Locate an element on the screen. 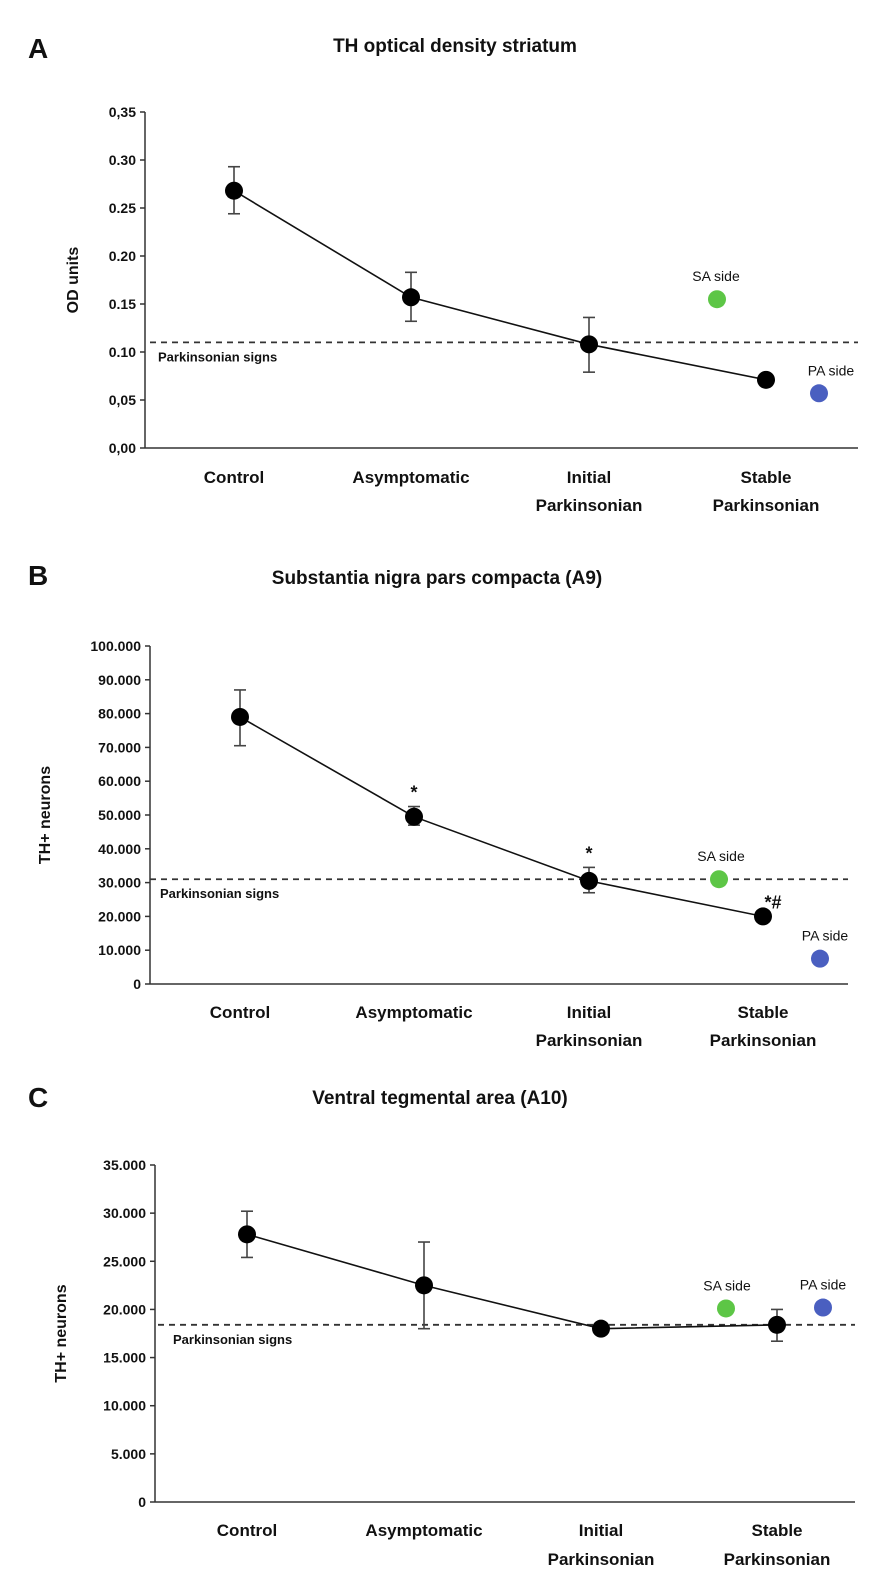  y-tick-label: 0.10 is located at coordinates (122, 352).